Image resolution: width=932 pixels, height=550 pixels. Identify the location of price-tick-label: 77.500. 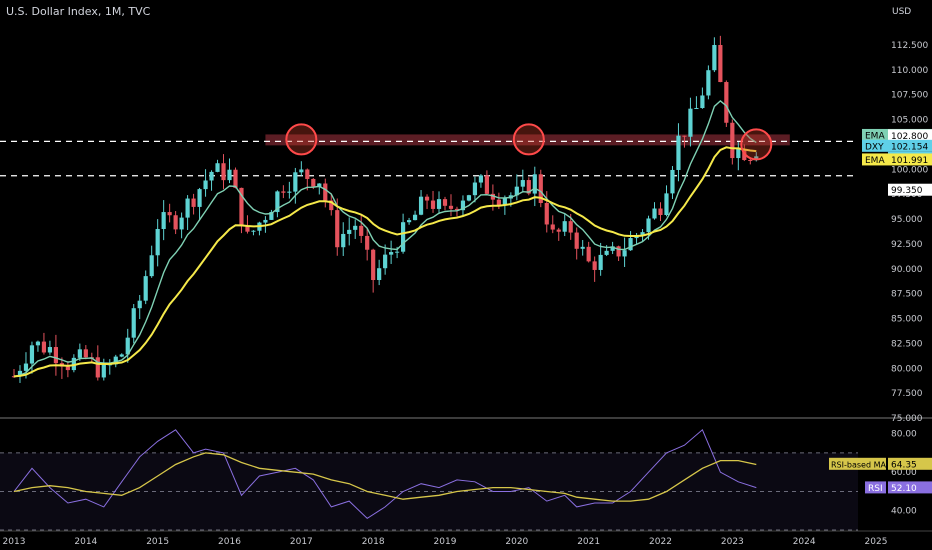
(907, 394).